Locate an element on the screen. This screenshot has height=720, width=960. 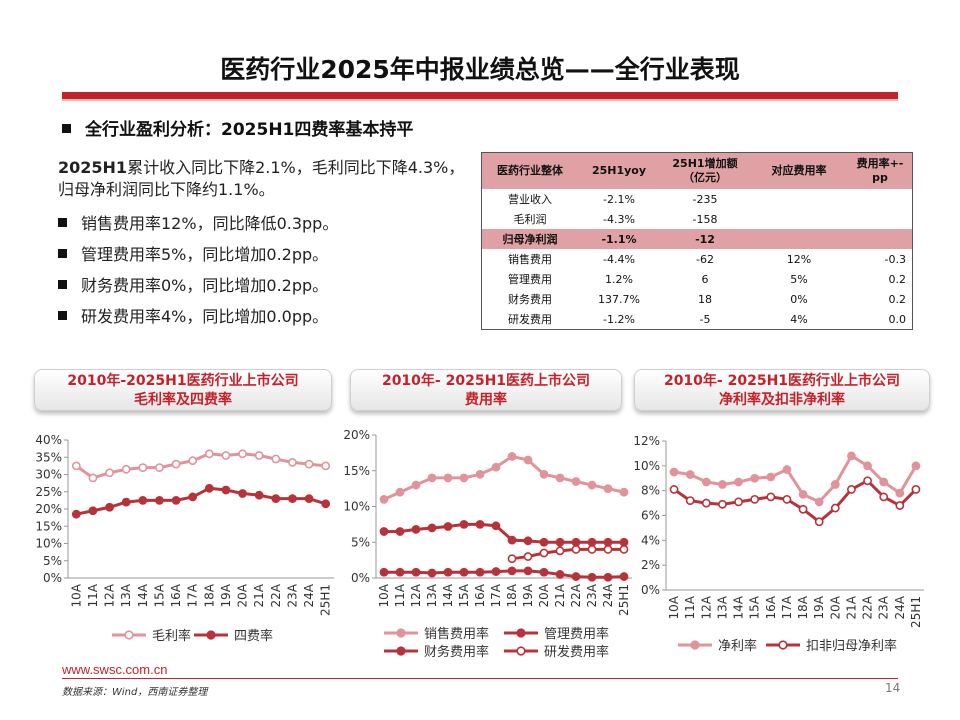
title-divider is located at coordinates (480, 95).